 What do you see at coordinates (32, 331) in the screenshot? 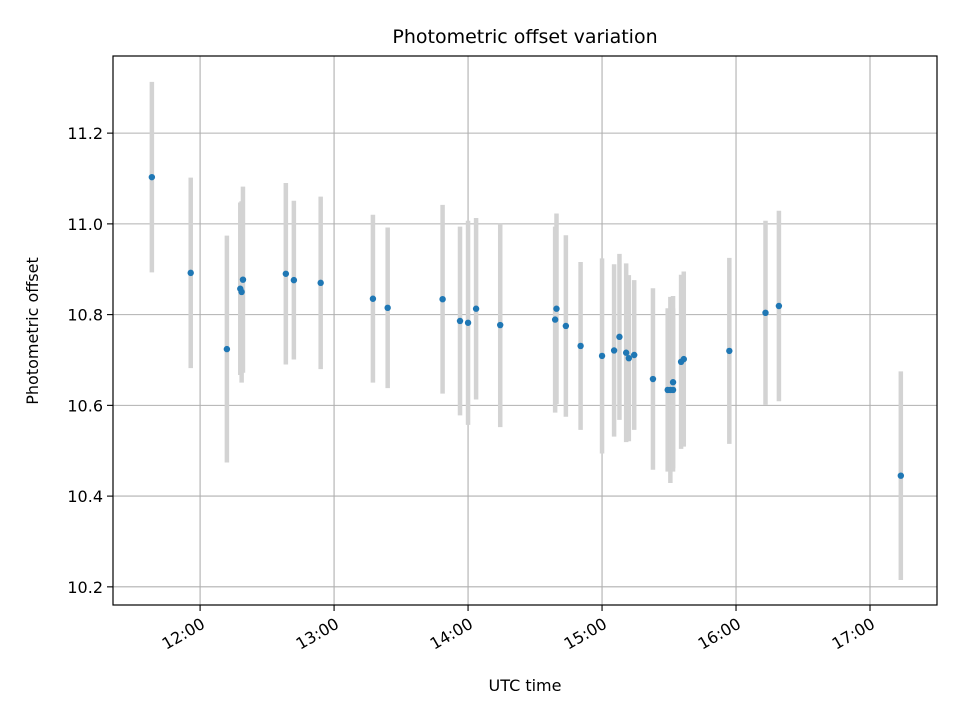
I see `y-axis-title: Photometric offset` at bounding box center [32, 331].